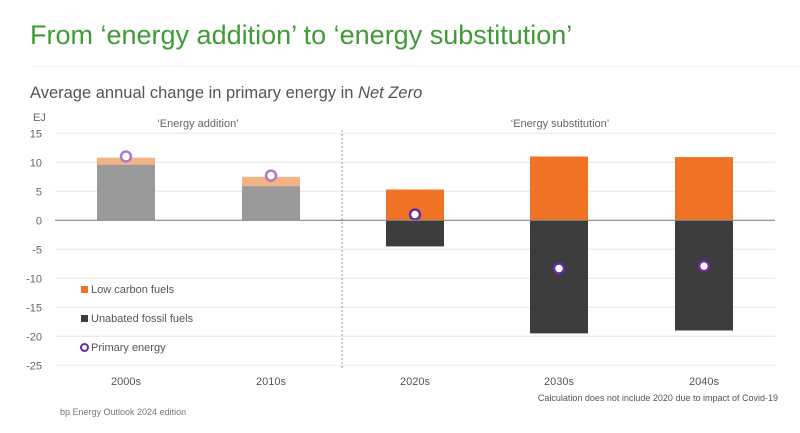 This screenshot has height=433, width=800. What do you see at coordinates (123, 412) in the screenshot?
I see `footer-source: bp Energy Outlook 2024 edition` at bounding box center [123, 412].